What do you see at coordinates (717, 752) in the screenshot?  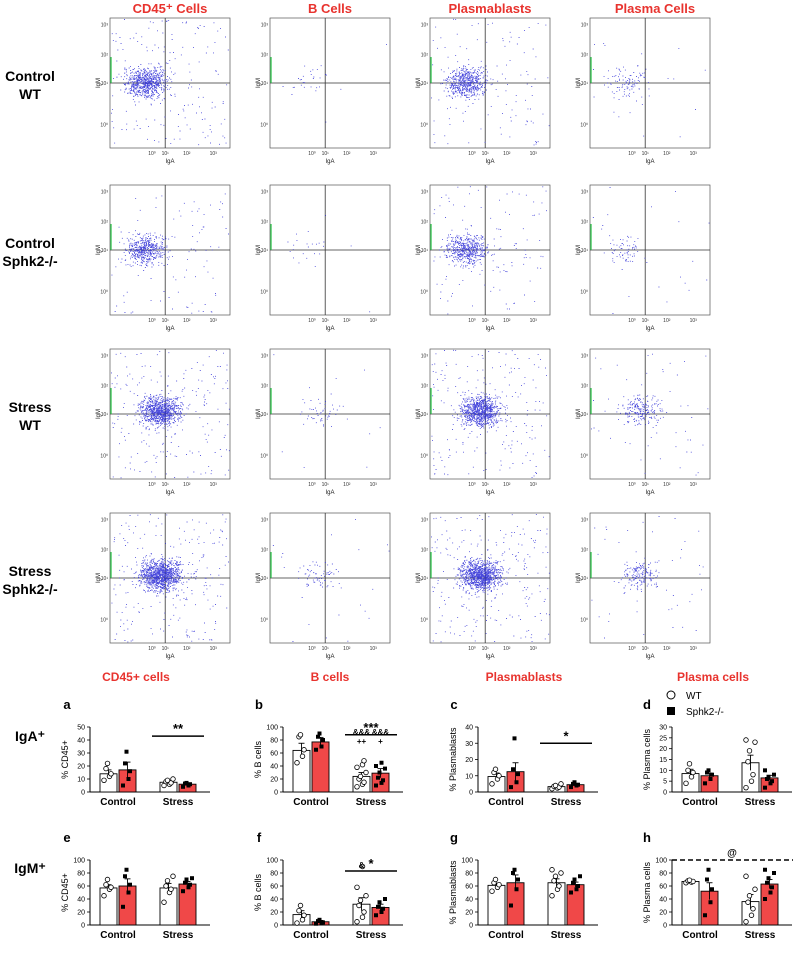 I see `bar-chart-d: d 0 5 10 15 20 25 30 % Plasma cells Control Stress` at bounding box center [717, 752].